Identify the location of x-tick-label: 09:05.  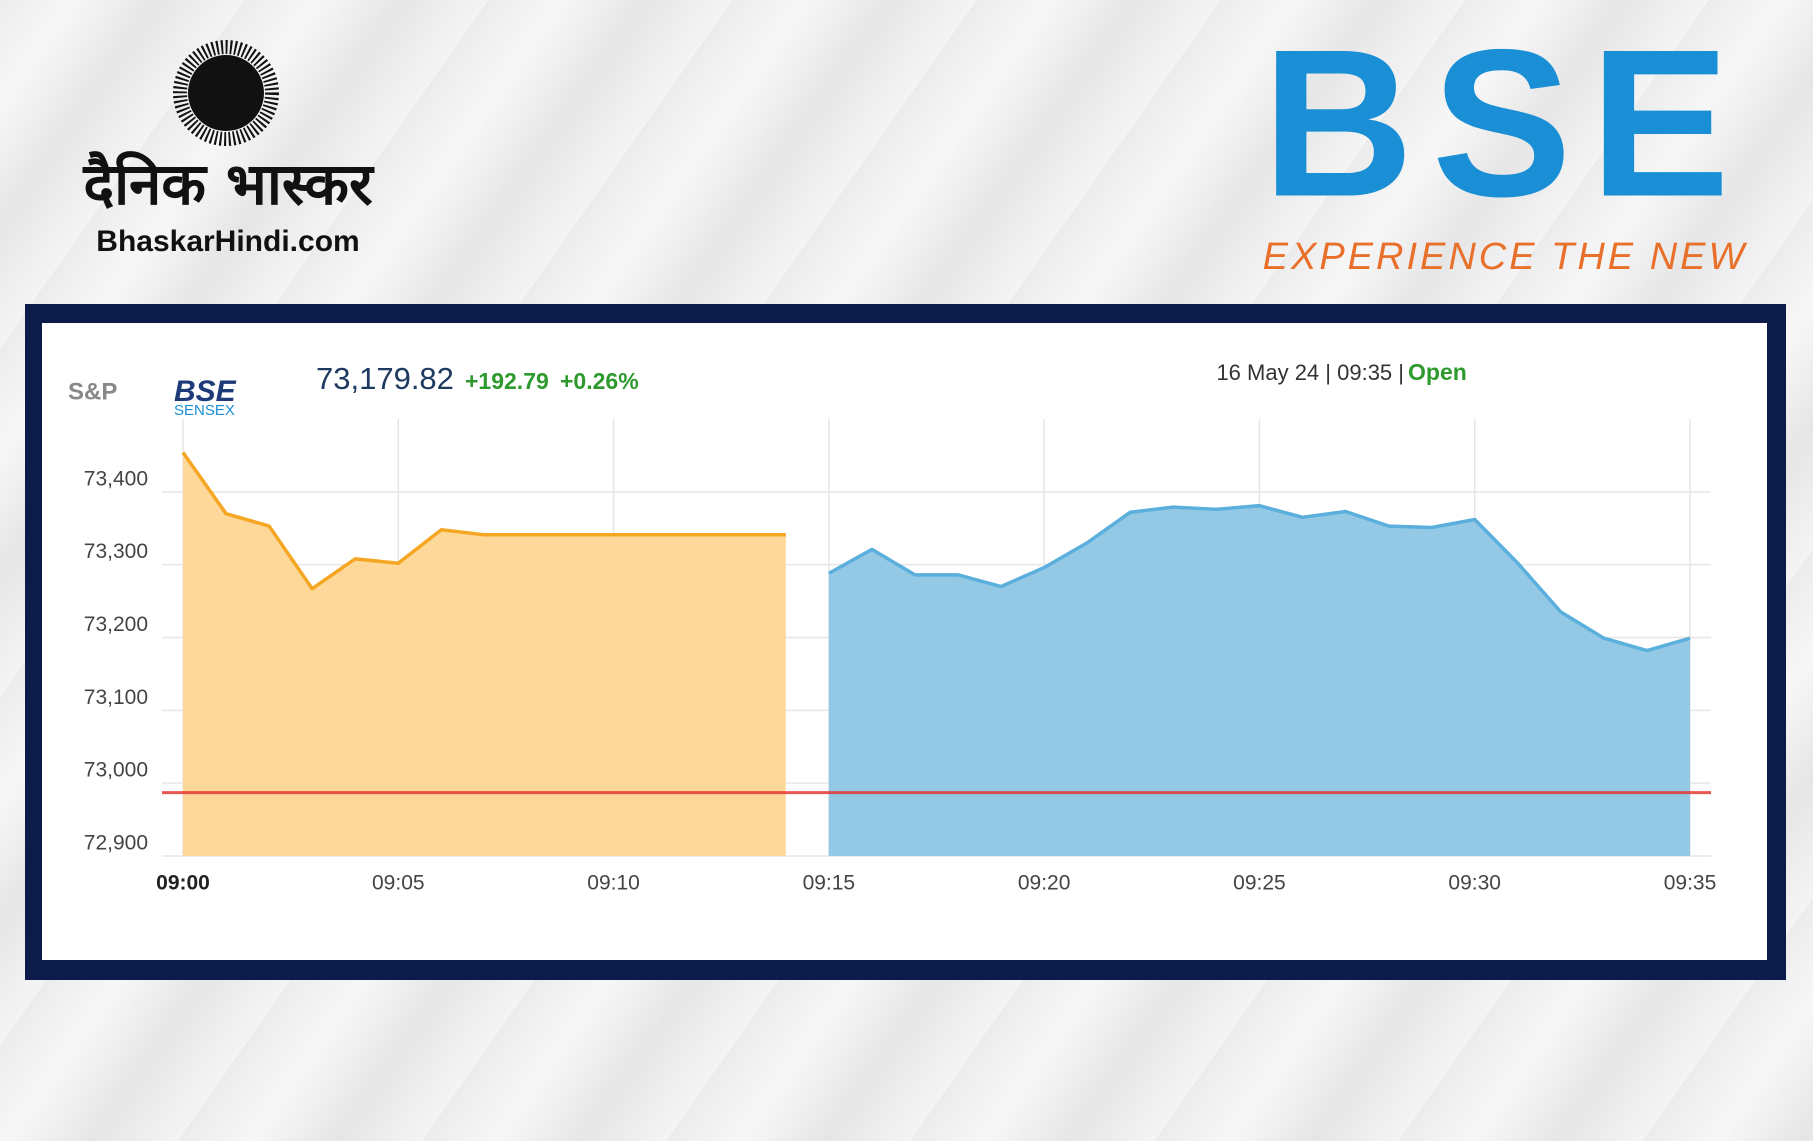
(398, 883).